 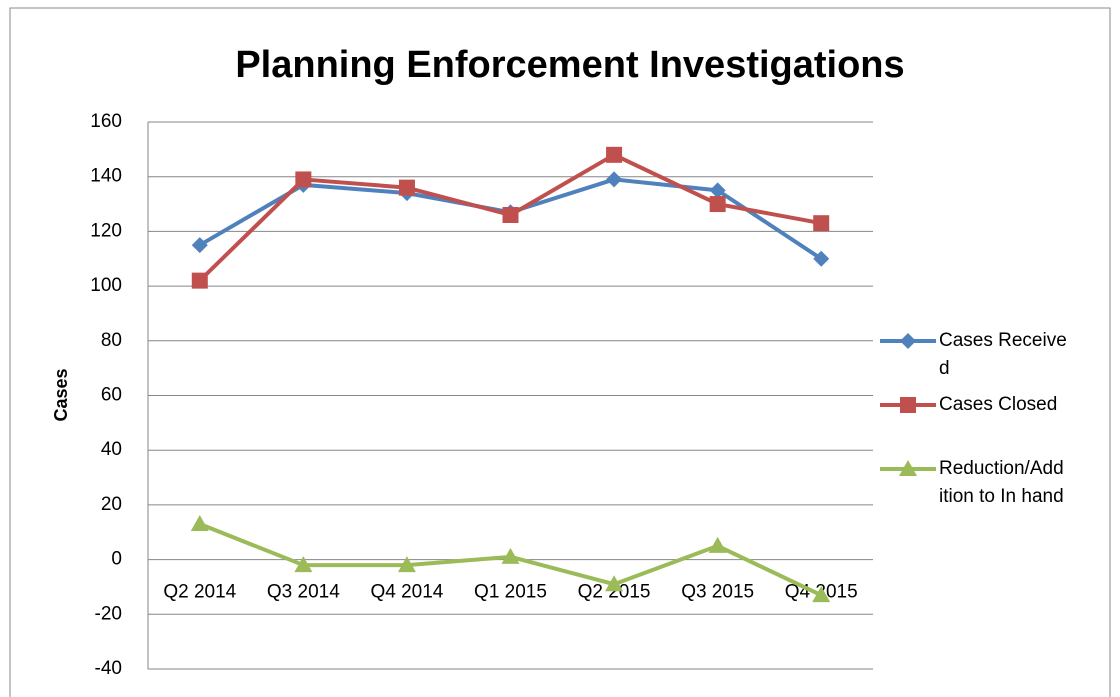 What do you see at coordinates (199, 592) in the screenshot?
I see `x-tick-label: Q2 2014` at bounding box center [199, 592].